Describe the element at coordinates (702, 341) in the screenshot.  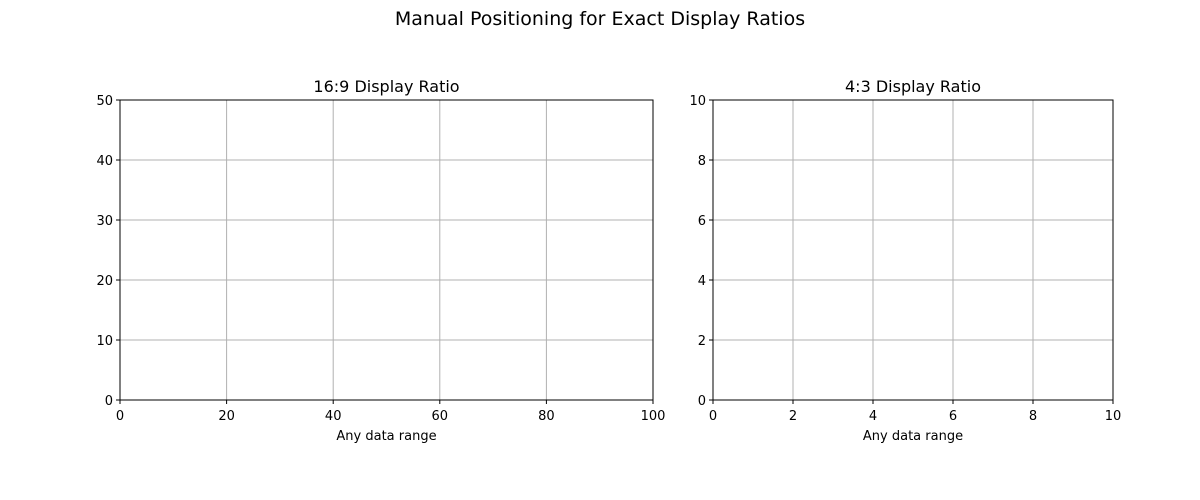
I see `y-tick-label: 2` at that location.